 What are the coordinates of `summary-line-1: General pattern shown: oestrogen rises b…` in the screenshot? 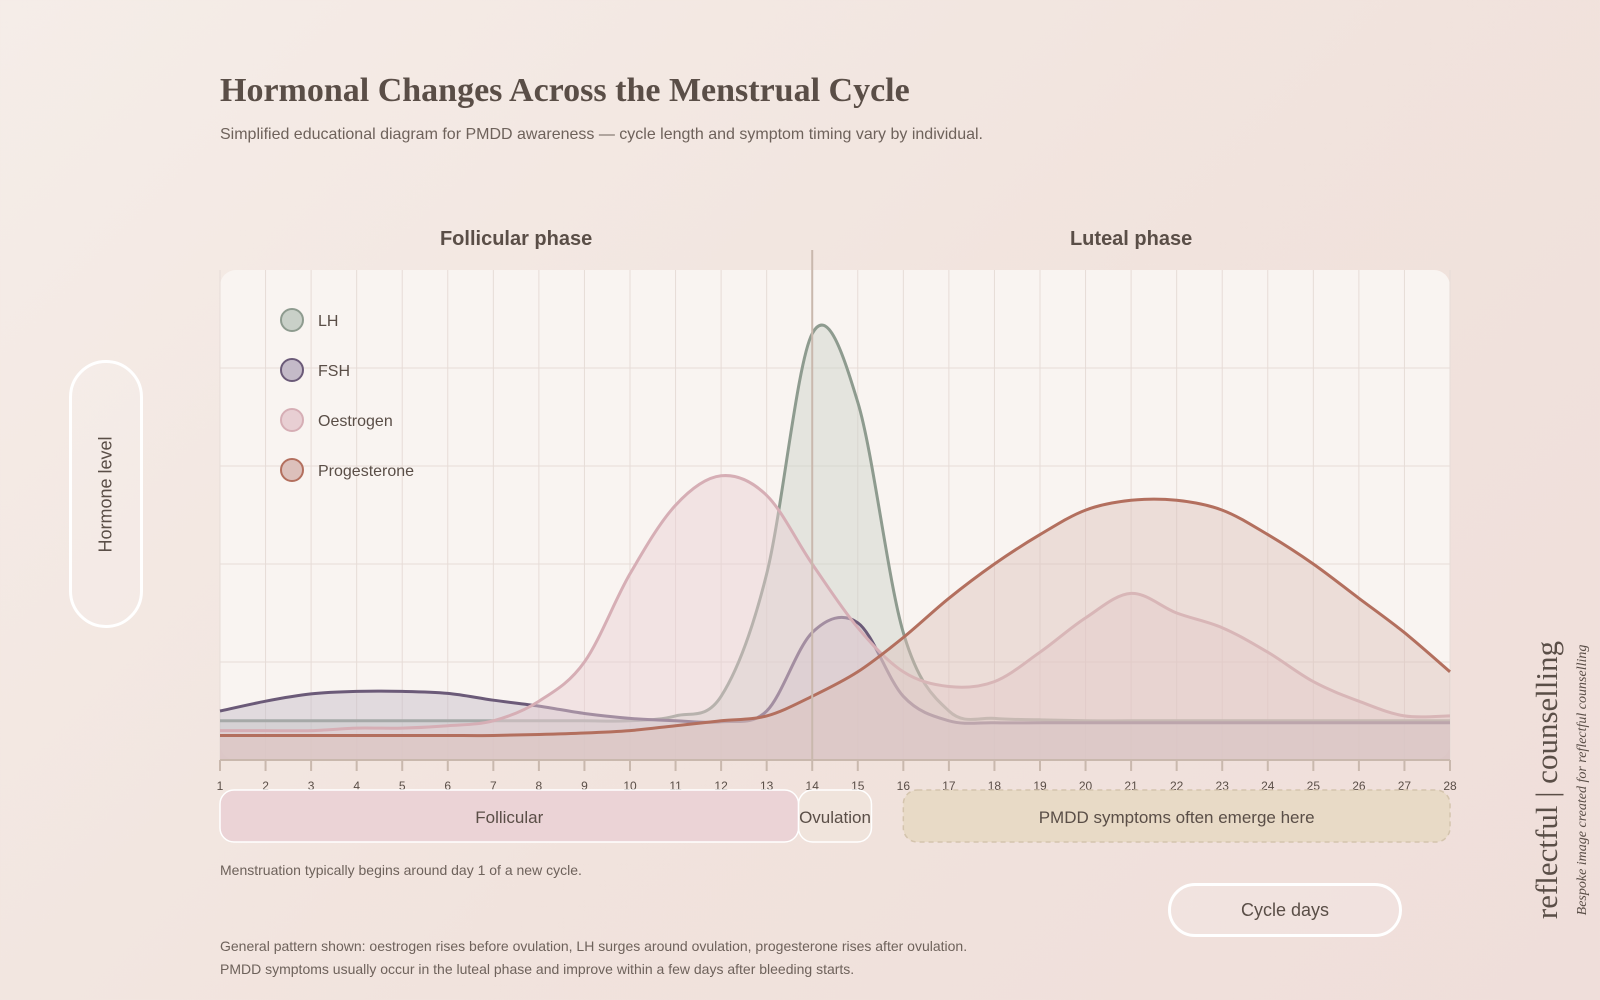 It's located at (594, 946).